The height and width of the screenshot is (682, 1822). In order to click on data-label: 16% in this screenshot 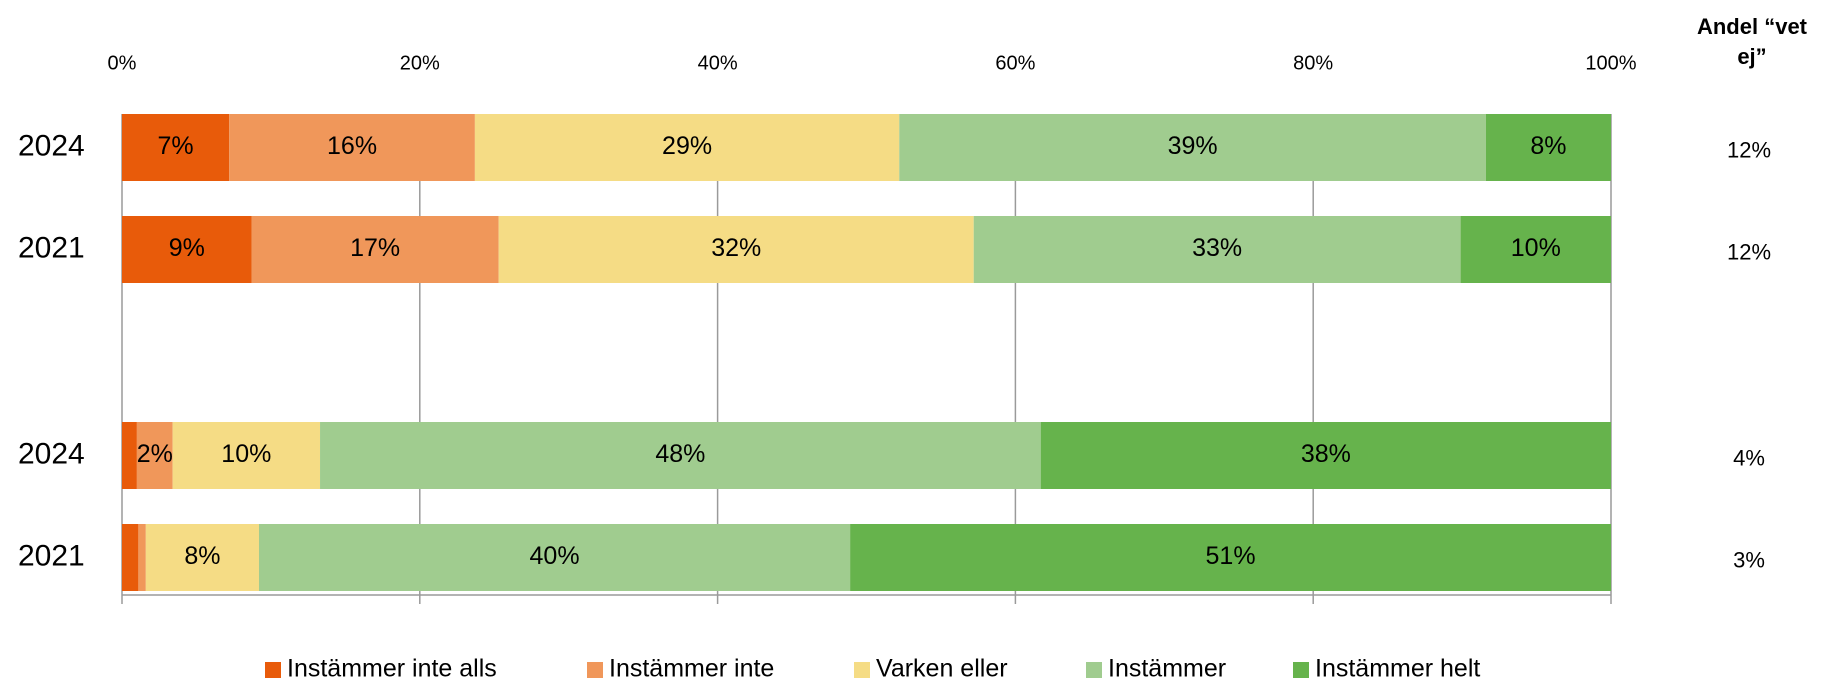, I will do `click(352, 146)`.